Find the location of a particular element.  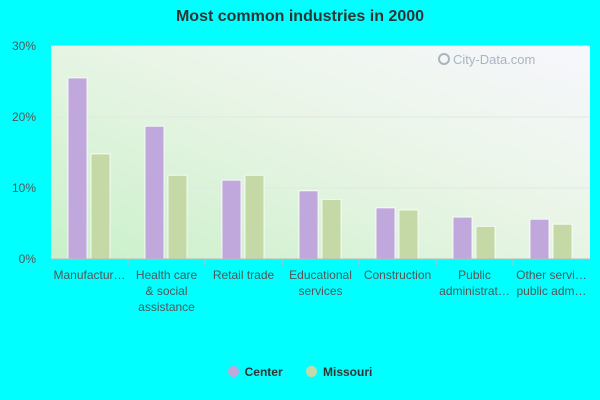

x-tick-label: Retail trade is located at coordinates (244, 275).